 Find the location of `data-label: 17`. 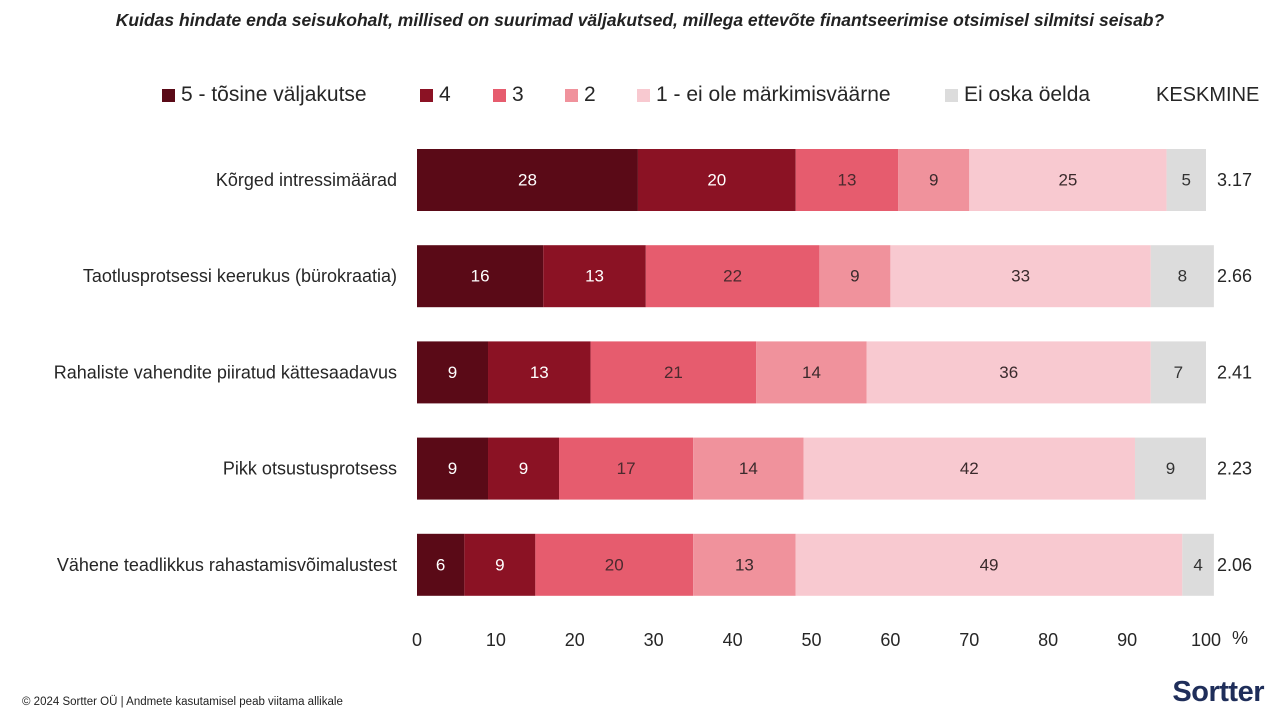

data-label: 17 is located at coordinates (626, 468).